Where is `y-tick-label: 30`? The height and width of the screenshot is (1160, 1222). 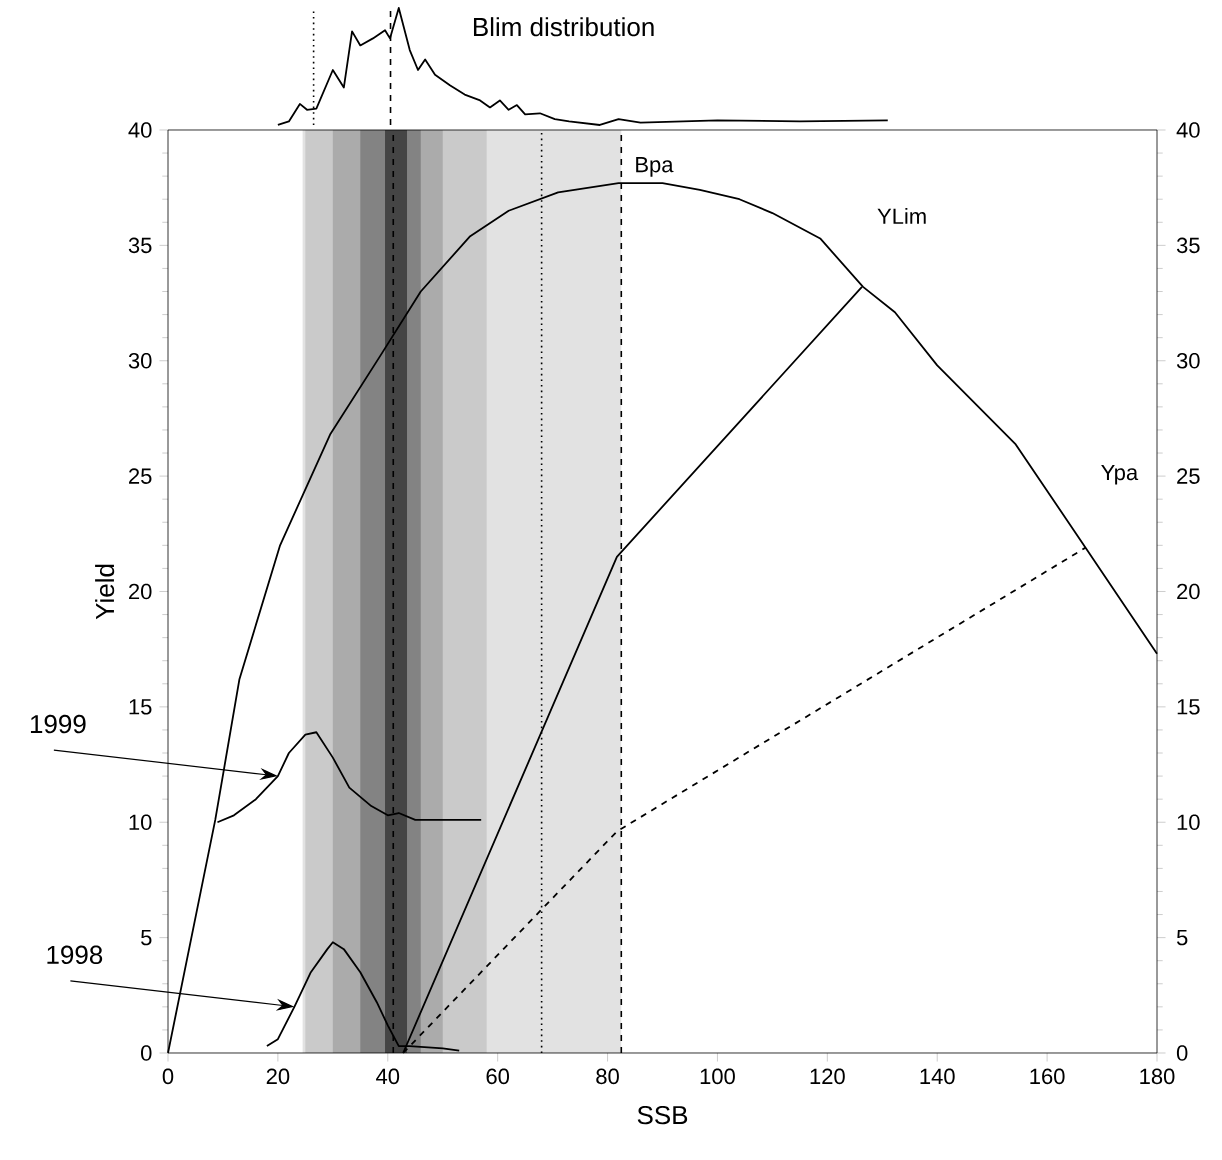
y-tick-label: 30 is located at coordinates (140, 360).